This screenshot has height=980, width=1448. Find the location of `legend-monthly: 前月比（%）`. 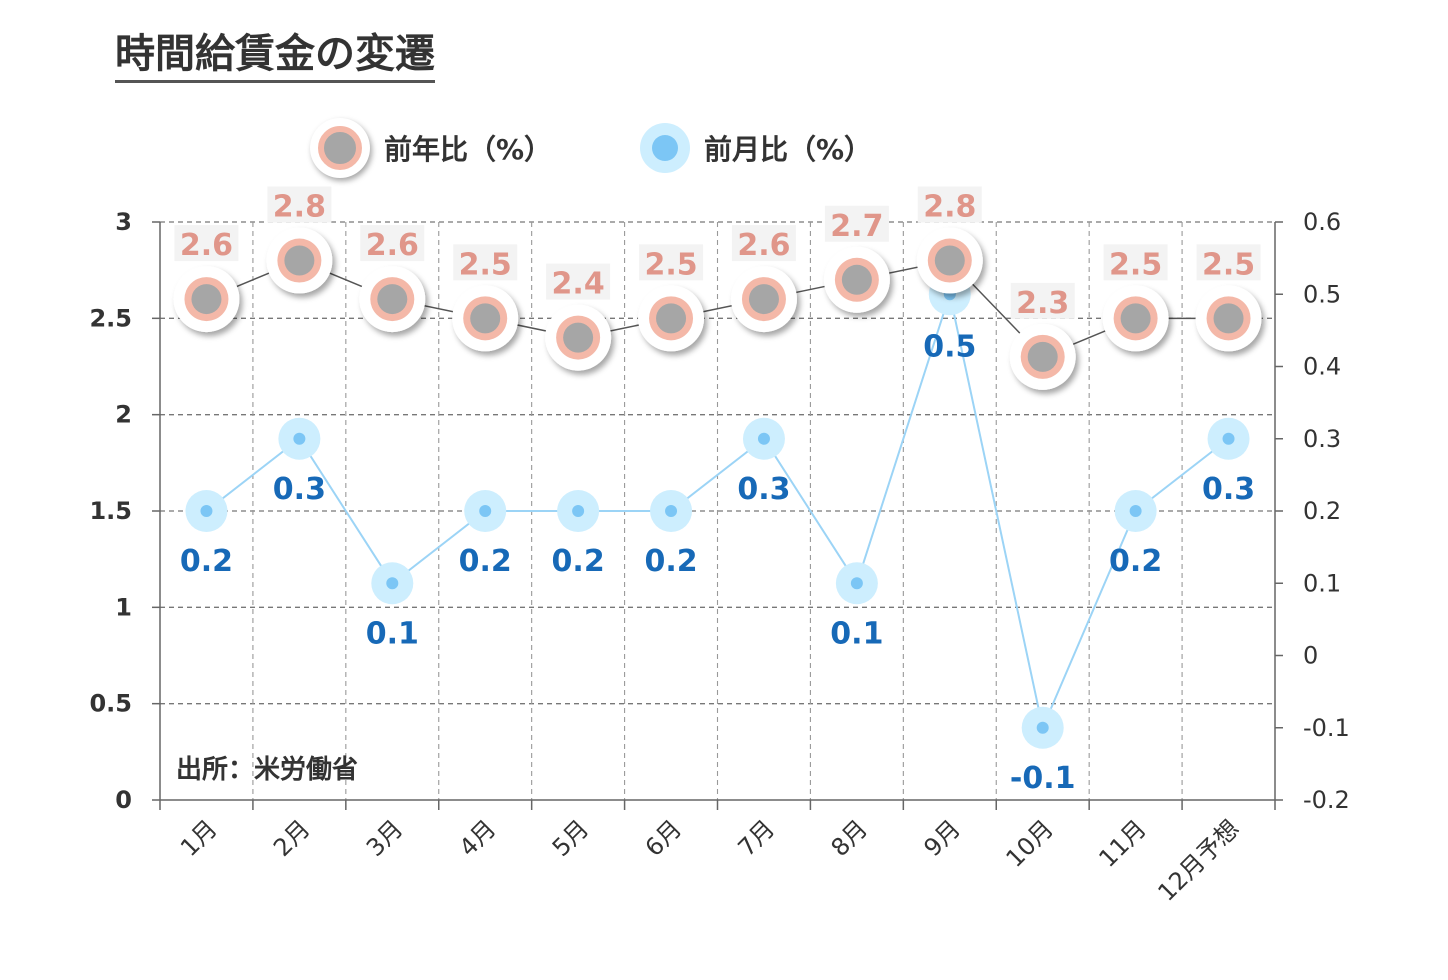

legend-monthly: 前月比（%） is located at coordinates (756, 148).